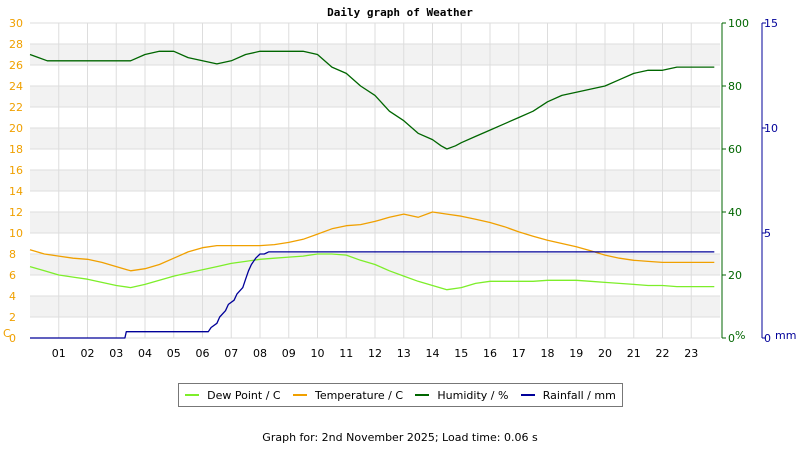 Image resolution: width=800 pixels, height=450 pixels. I want to click on left-tick-label: 6, so click(12, 275).